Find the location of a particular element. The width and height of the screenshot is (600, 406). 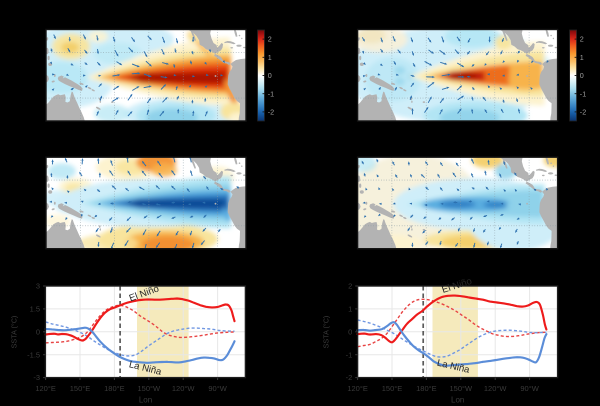

svg-text: -1.5 is located at coordinates (33, 354).